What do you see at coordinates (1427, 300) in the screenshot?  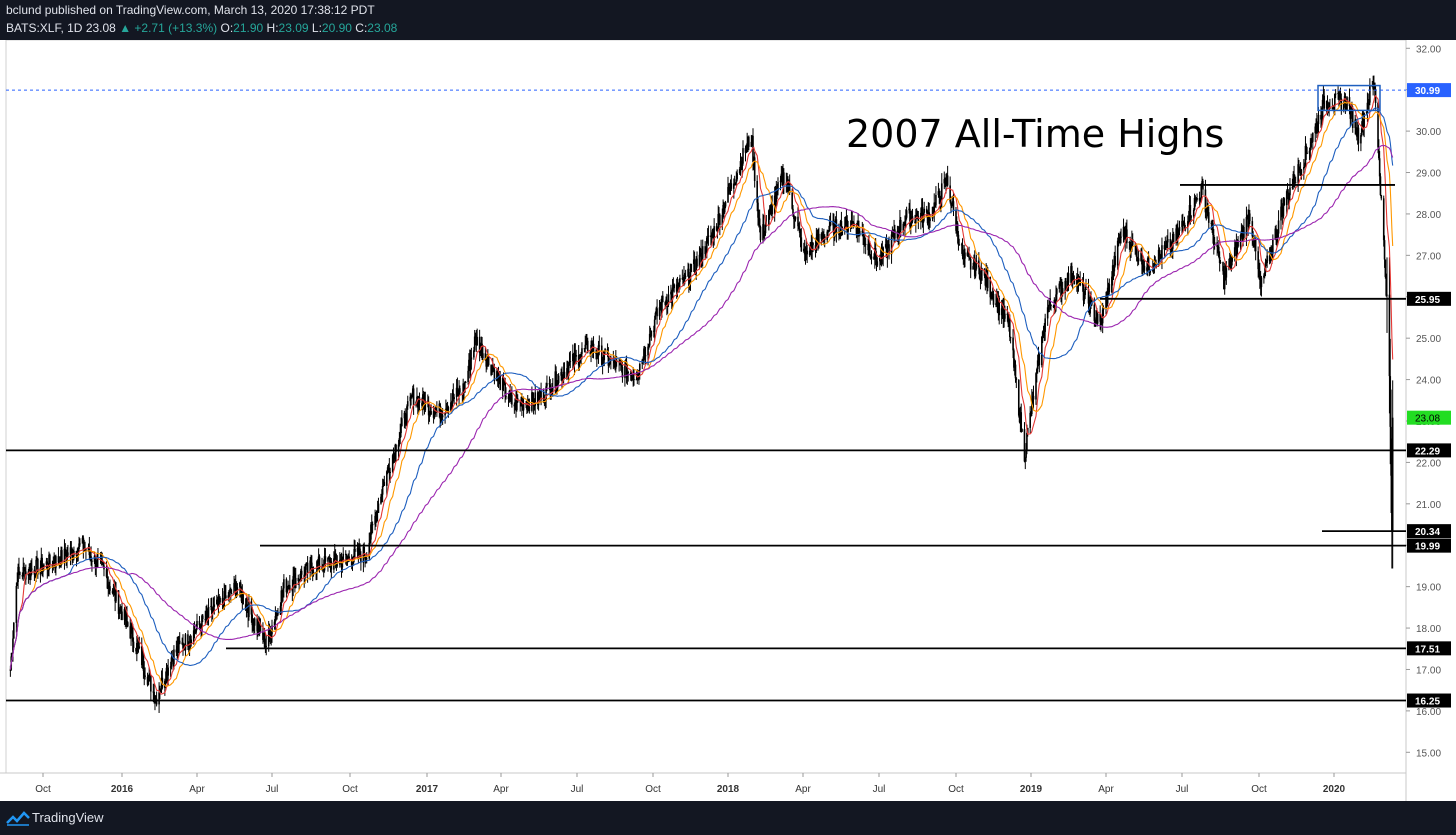 I see `price-level-tag-label: 25.95` at bounding box center [1427, 300].